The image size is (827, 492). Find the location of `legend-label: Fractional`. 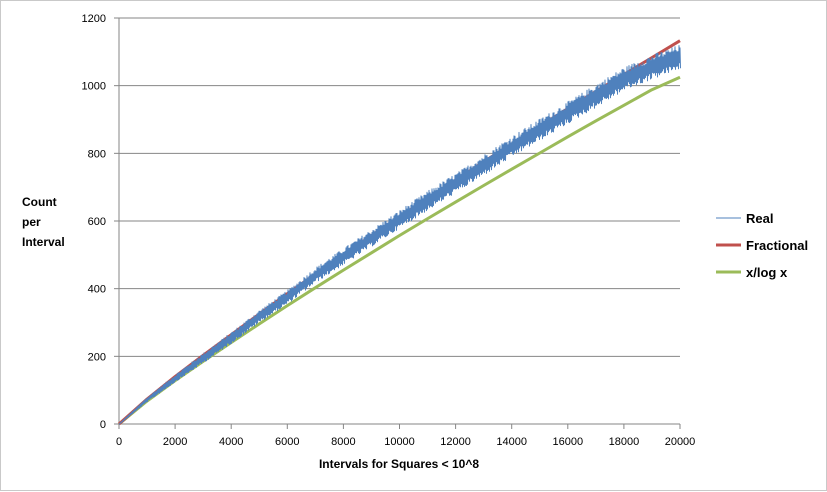

legend-label: Fractional is located at coordinates (777, 245).